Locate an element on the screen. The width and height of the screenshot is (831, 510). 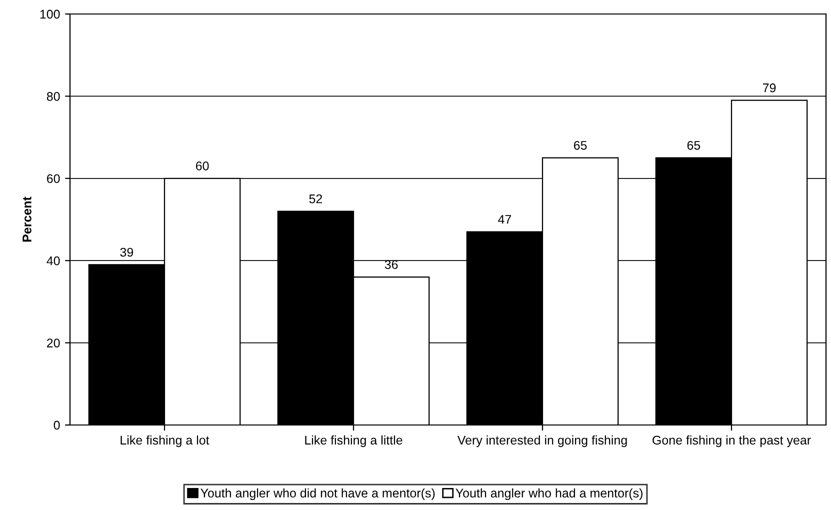
y-tick-label: 80 is located at coordinates (53, 96).